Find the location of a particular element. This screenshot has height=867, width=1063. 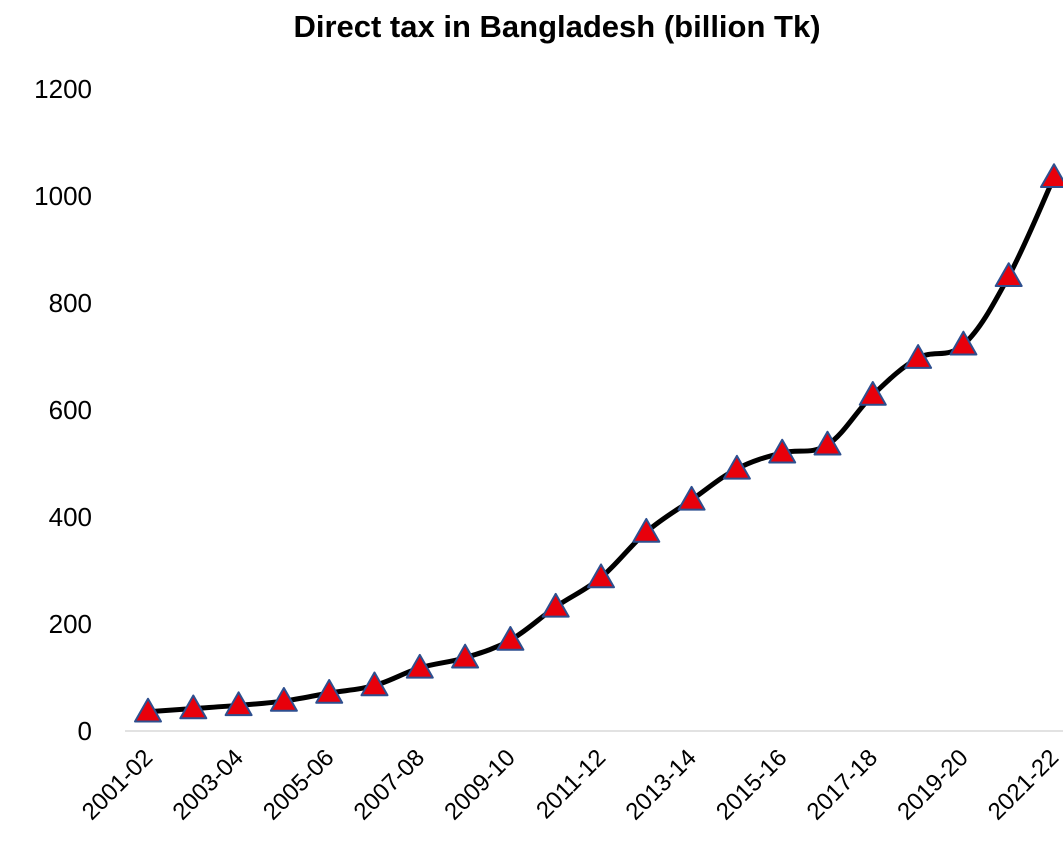

y-tick-label: 800 is located at coordinates (70, 303).